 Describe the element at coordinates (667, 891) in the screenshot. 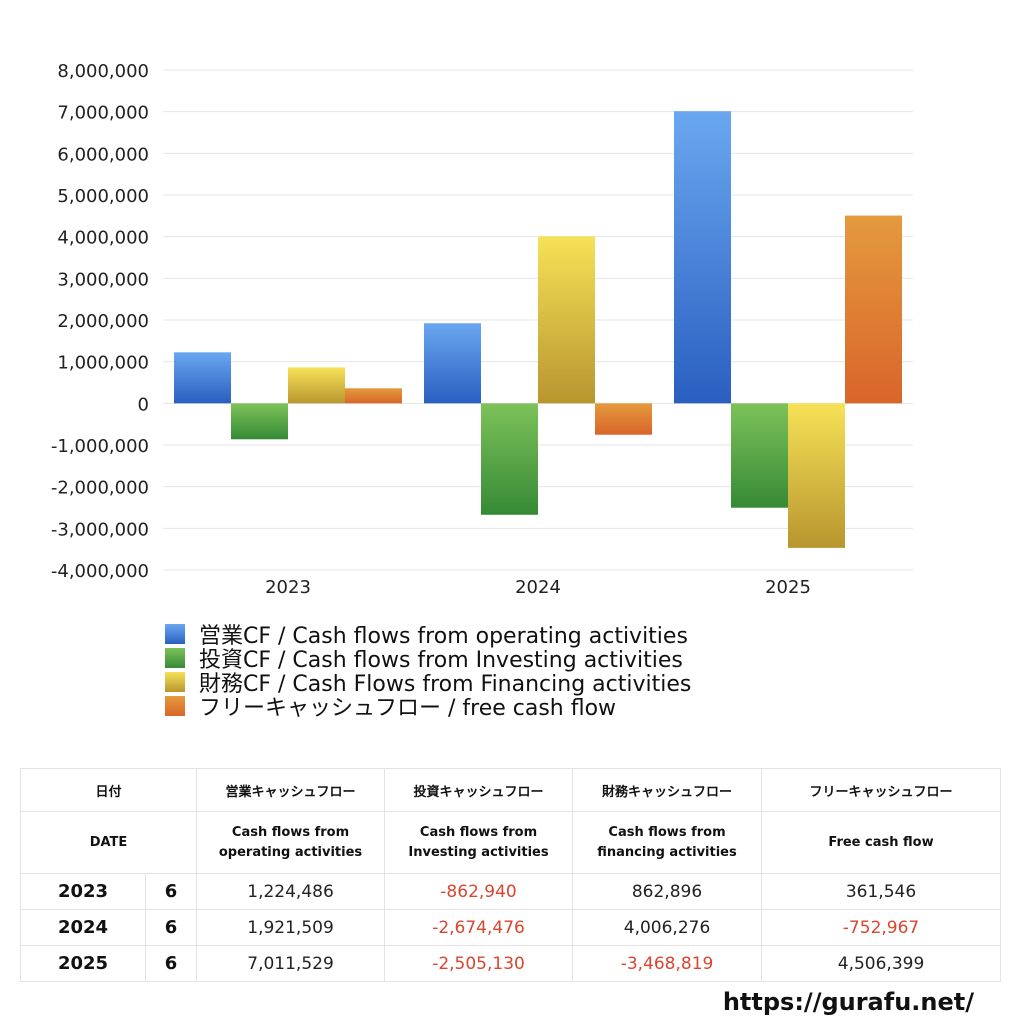

I see `cell-financing: 862,896` at that location.